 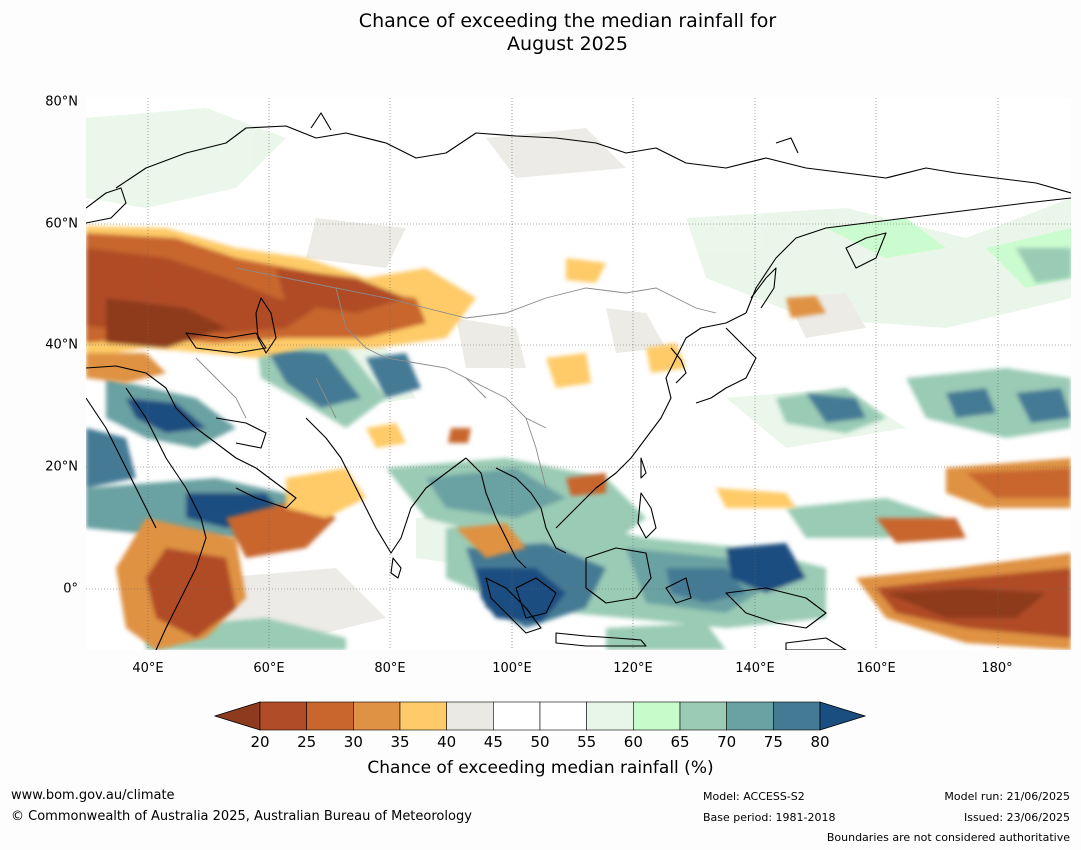 What do you see at coordinates (70, 589) in the screenshot?
I see `lat-label-0: 0°` at bounding box center [70, 589].